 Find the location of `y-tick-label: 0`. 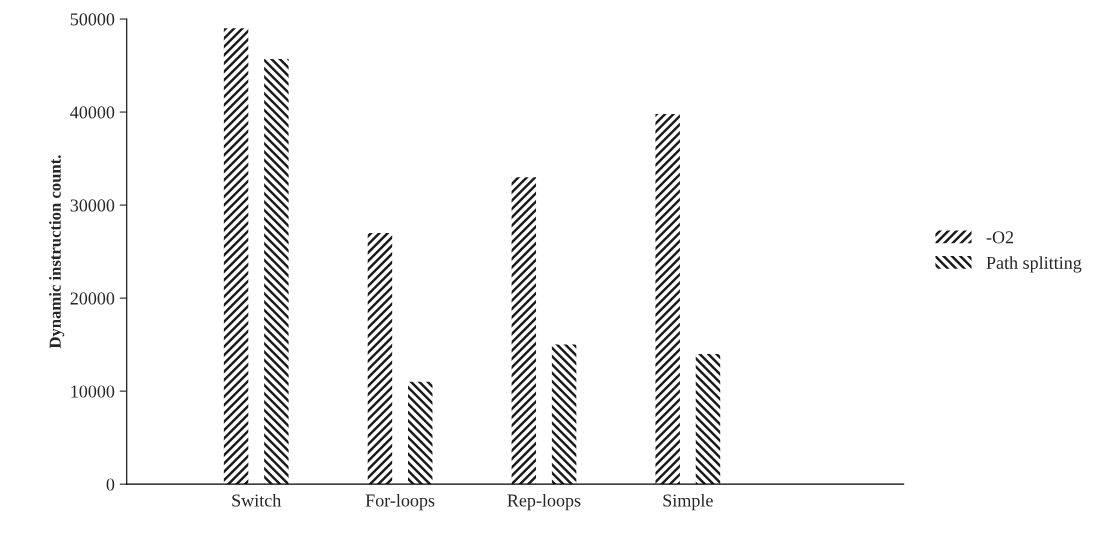

y-tick-label: 0 is located at coordinates (110, 484).